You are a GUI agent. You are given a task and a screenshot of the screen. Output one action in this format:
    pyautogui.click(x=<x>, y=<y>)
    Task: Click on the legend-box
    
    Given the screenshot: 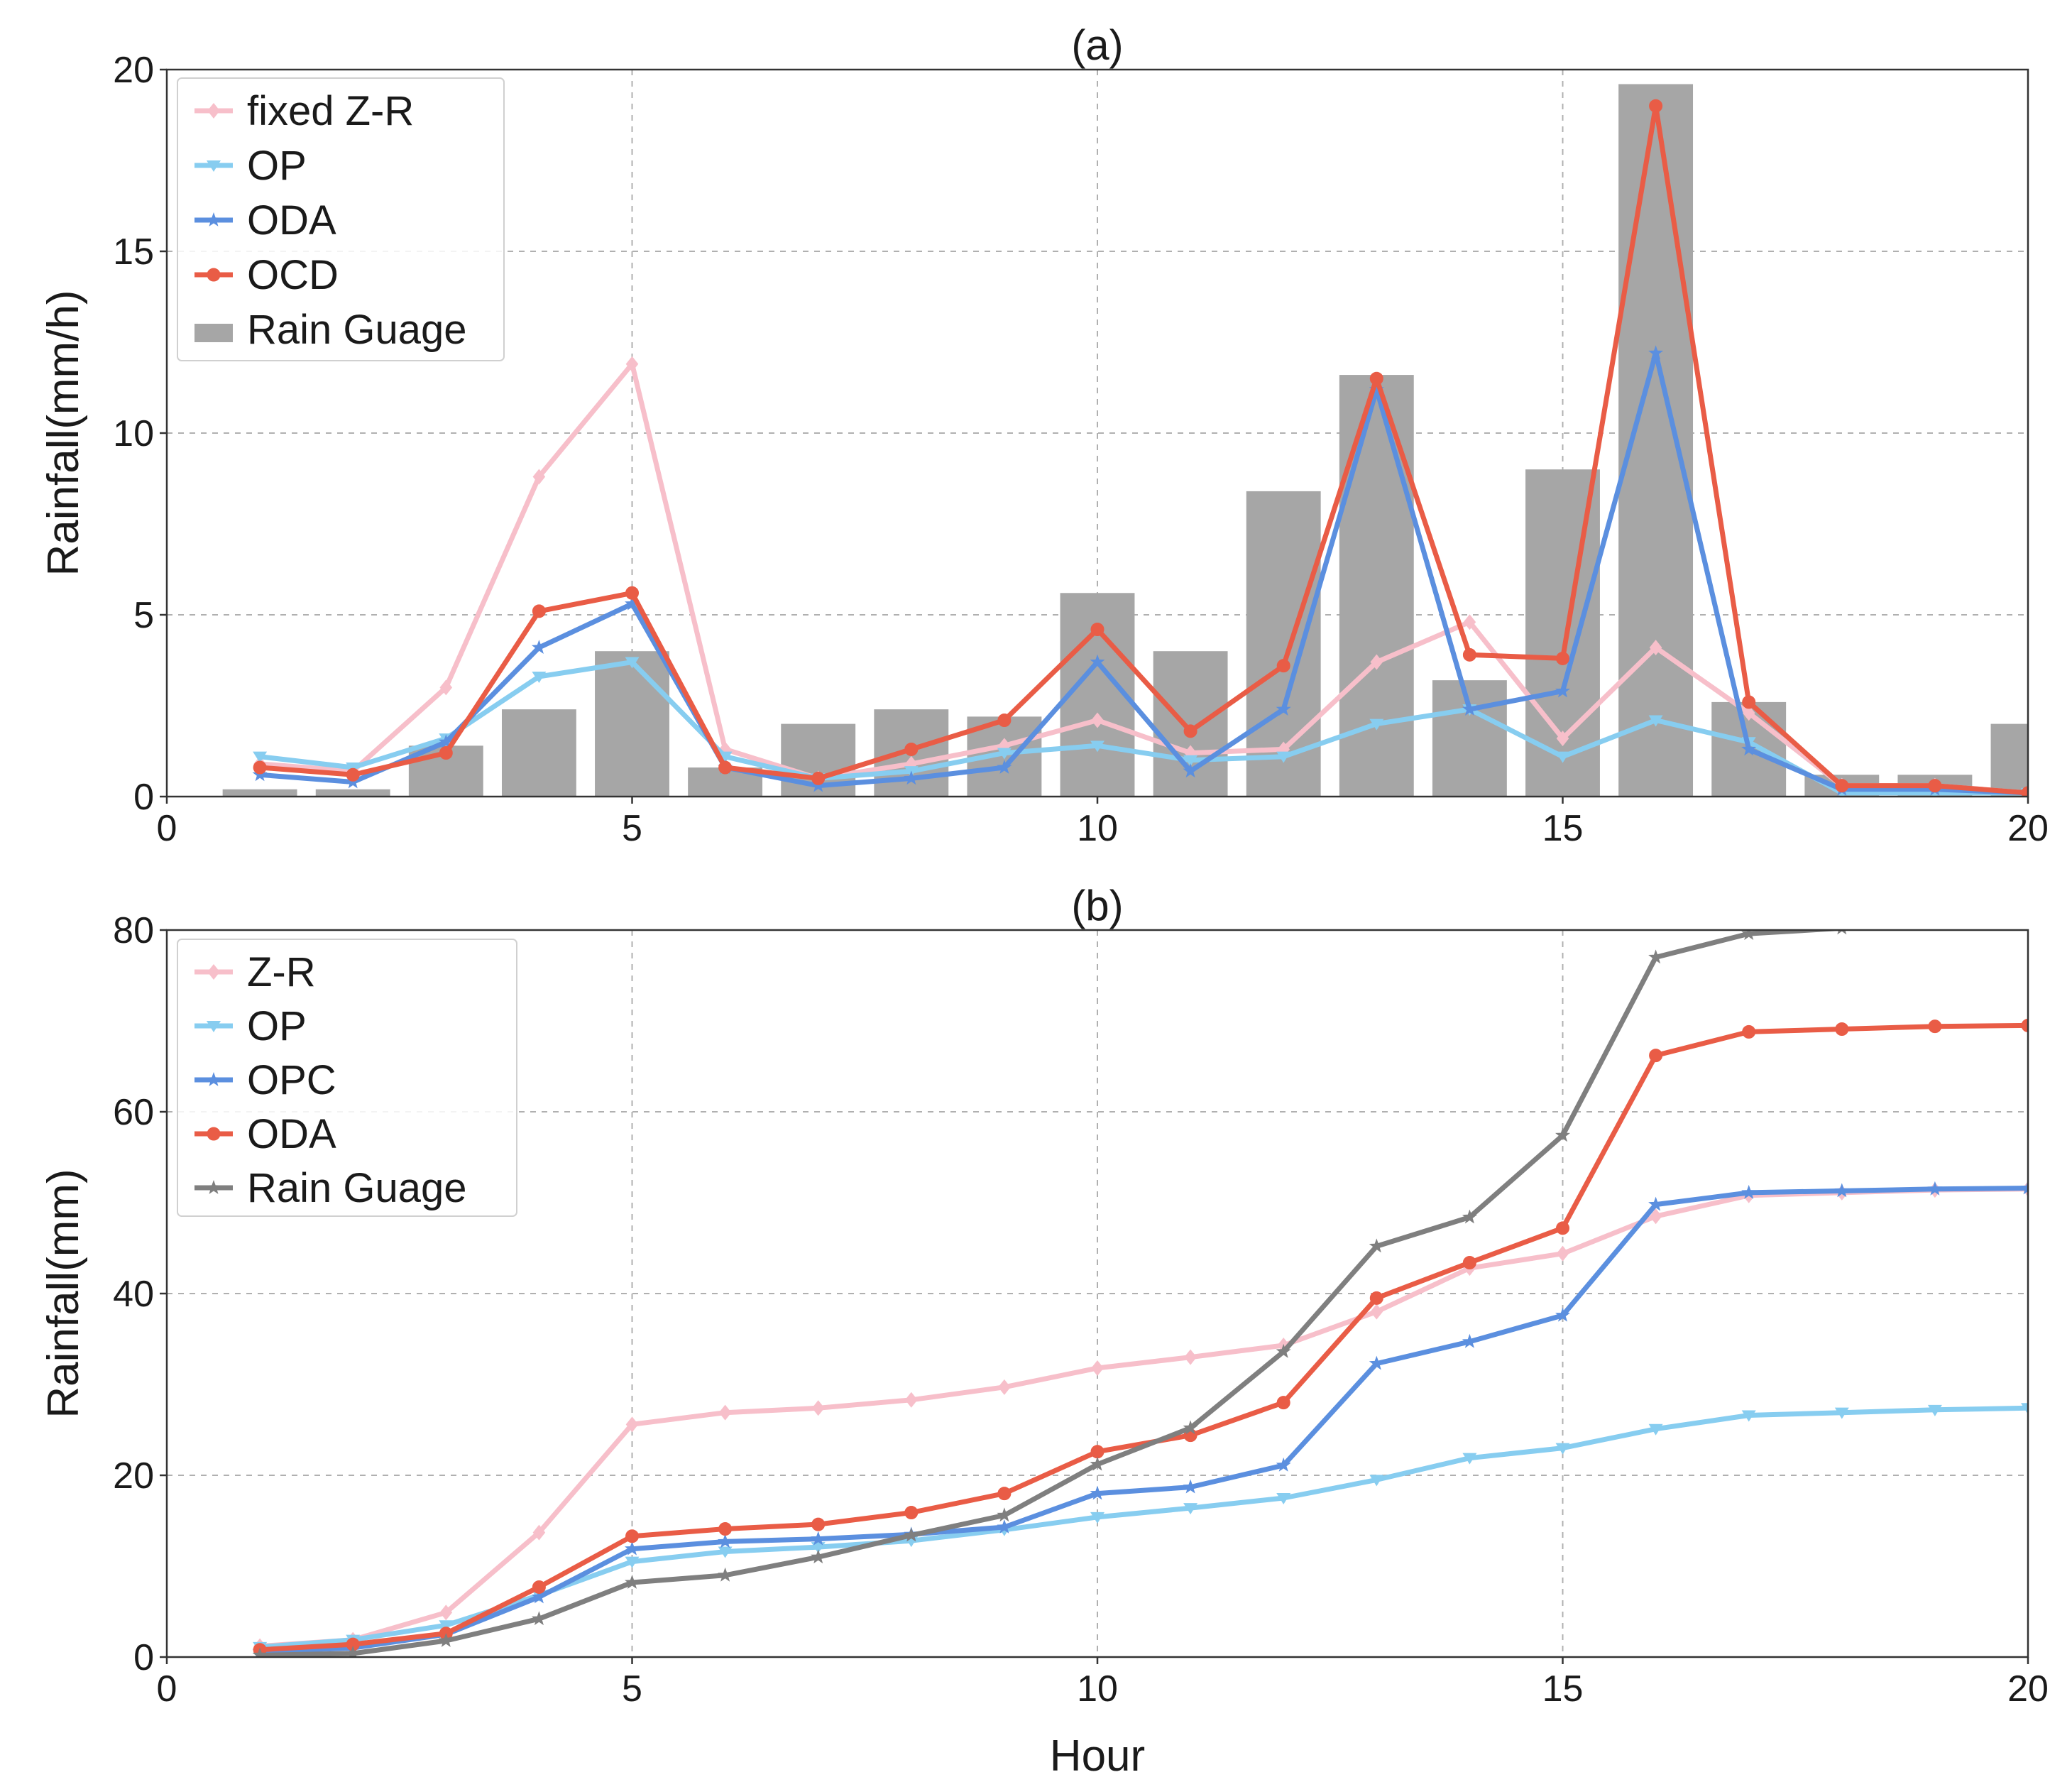 What is the action you would take?
    pyautogui.click(x=341, y=219)
    